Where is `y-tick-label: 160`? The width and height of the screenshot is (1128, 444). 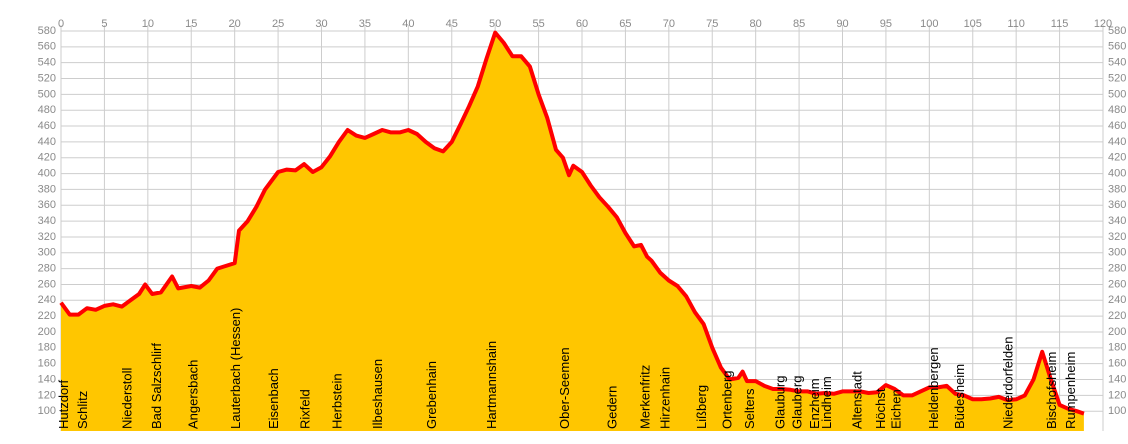 y-tick-label: 160 is located at coordinates (47, 364).